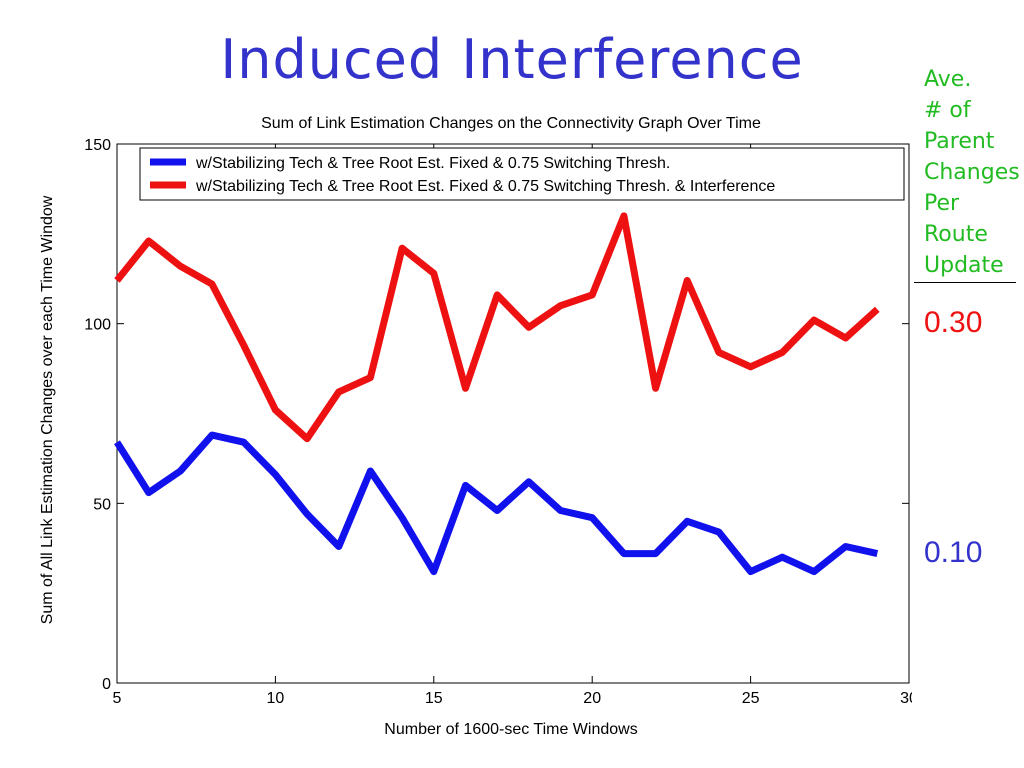  I want to click on y-tick-label: 100, so click(97, 325).